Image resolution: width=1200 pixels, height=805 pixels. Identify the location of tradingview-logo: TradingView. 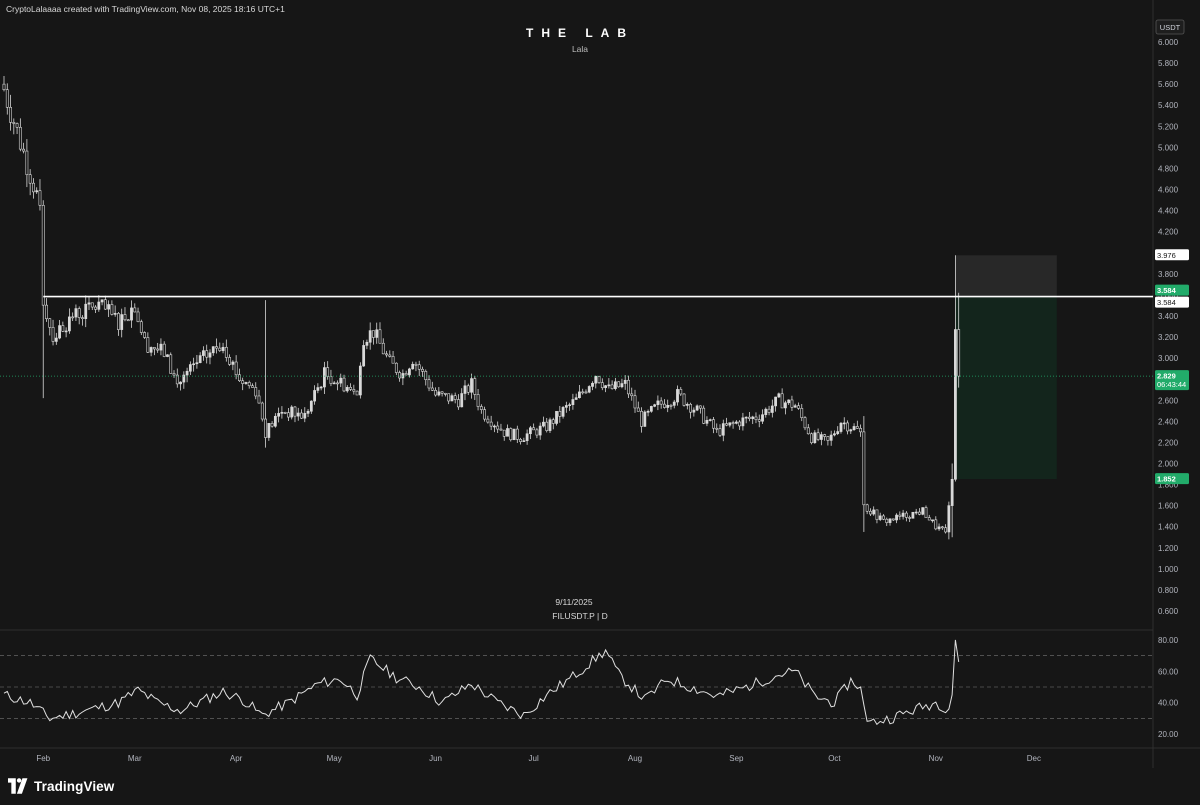
(61, 786).